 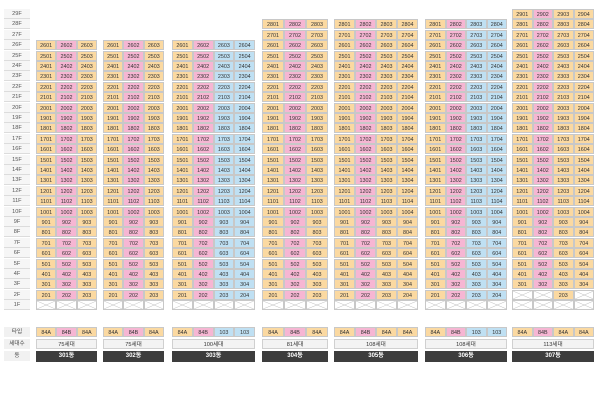 I want to click on unit-cell: 2501, so click(x=522, y=55).